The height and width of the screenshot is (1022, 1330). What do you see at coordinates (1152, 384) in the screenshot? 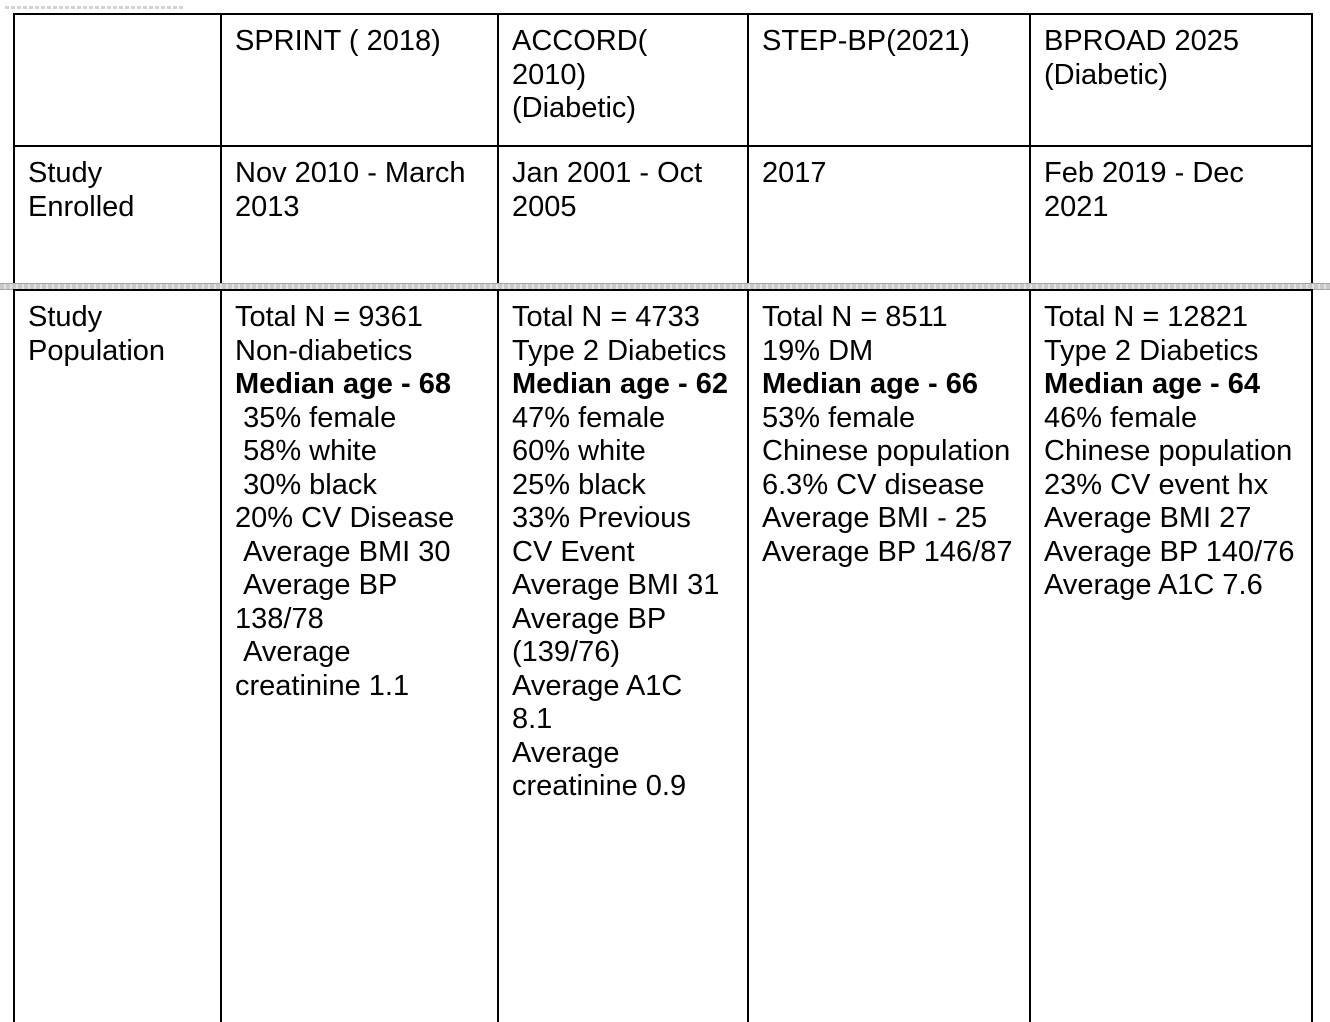
I see `cell-line: Median age - 64` at bounding box center [1152, 384].